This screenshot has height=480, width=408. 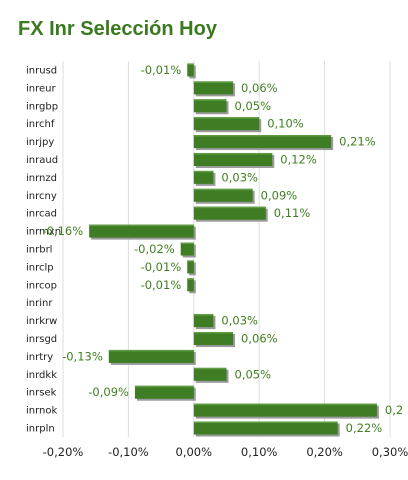 What do you see at coordinates (357, 142) in the screenshot?
I see `value-label: 0,21%` at bounding box center [357, 142].